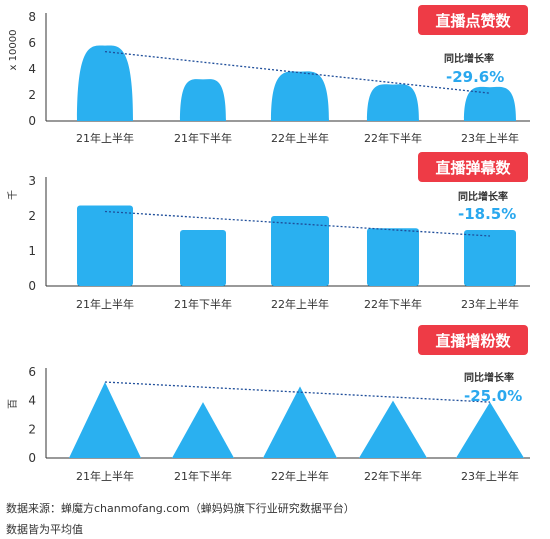 The width and height of the screenshot is (550, 539). Describe the element at coordinates (180, 508) in the screenshot. I see `footer-source: 数据来源：蝉魔方chanmofang.com（蝉妈妈旗下行业研究数据平台）` at that location.